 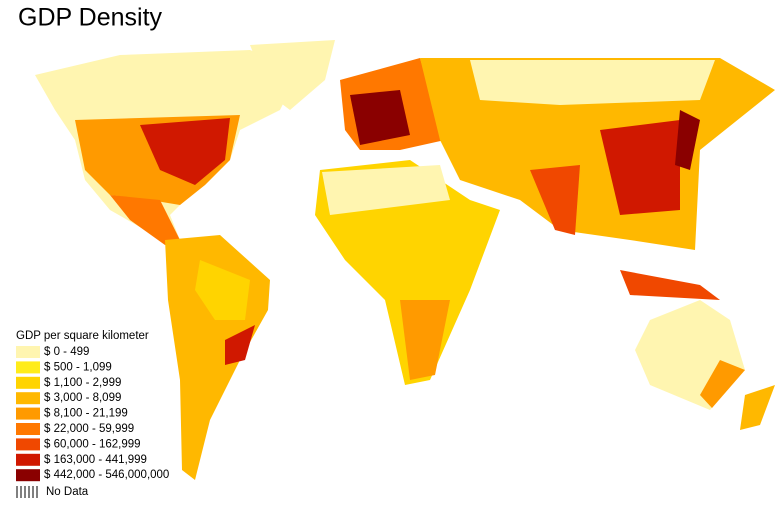 What do you see at coordinates (757, 407) in the screenshot?
I see `new-zealand` at bounding box center [757, 407].